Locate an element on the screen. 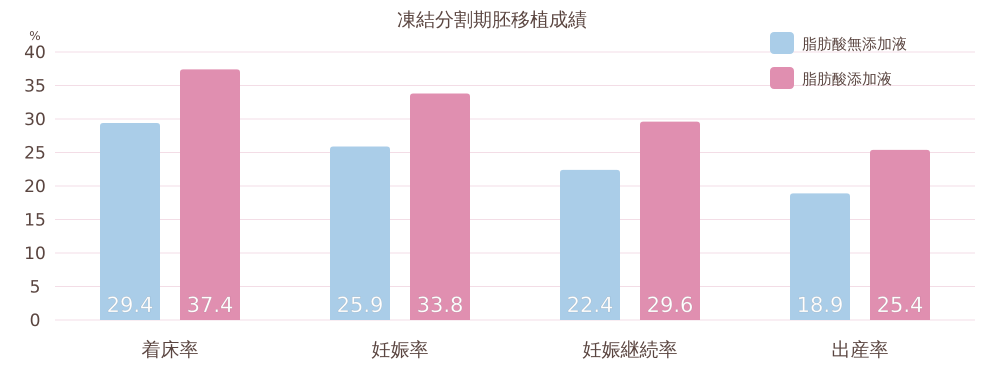 This screenshot has height=367, width=981. data-label: 25.9 is located at coordinates (360, 305).